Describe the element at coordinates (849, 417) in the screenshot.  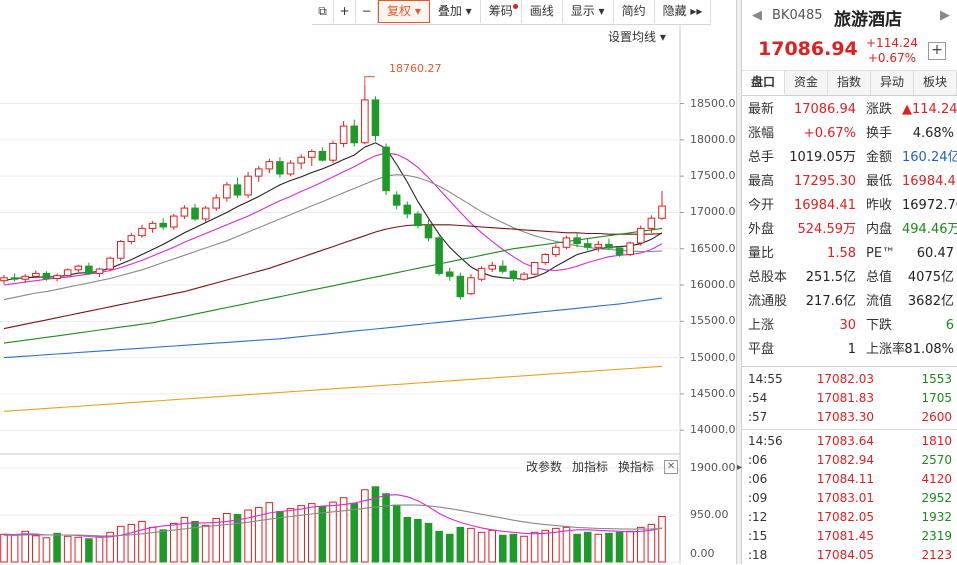
I see `tick-row: :57 17083.30 2600` at that location.